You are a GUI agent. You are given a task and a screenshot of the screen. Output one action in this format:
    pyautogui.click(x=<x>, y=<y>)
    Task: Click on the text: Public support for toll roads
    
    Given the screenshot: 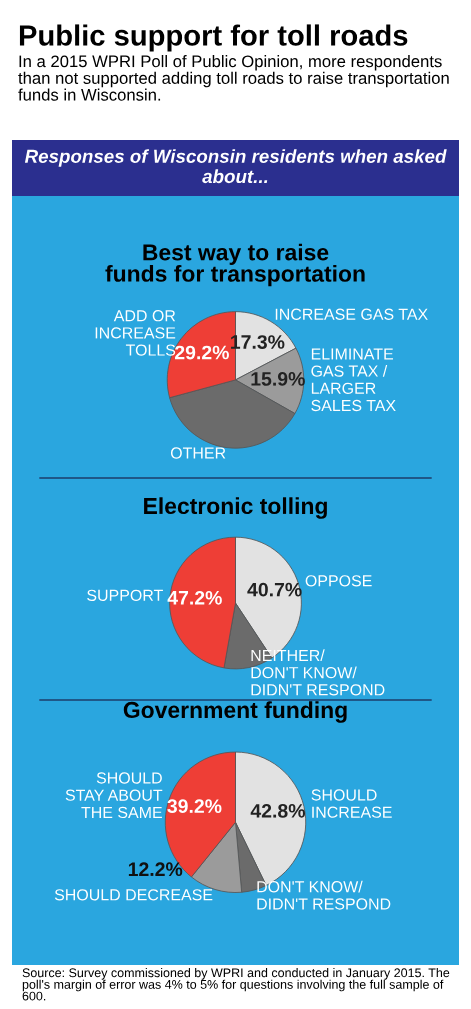 What is the action you would take?
    pyautogui.click(x=213, y=38)
    